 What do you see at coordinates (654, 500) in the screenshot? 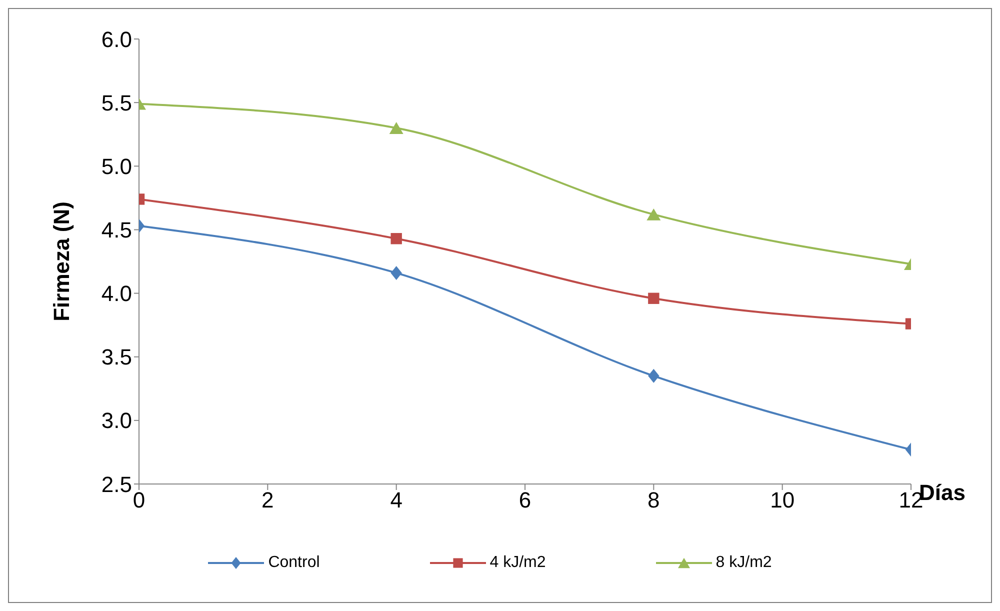
I see `x-tick-label: 8` at bounding box center [654, 500].